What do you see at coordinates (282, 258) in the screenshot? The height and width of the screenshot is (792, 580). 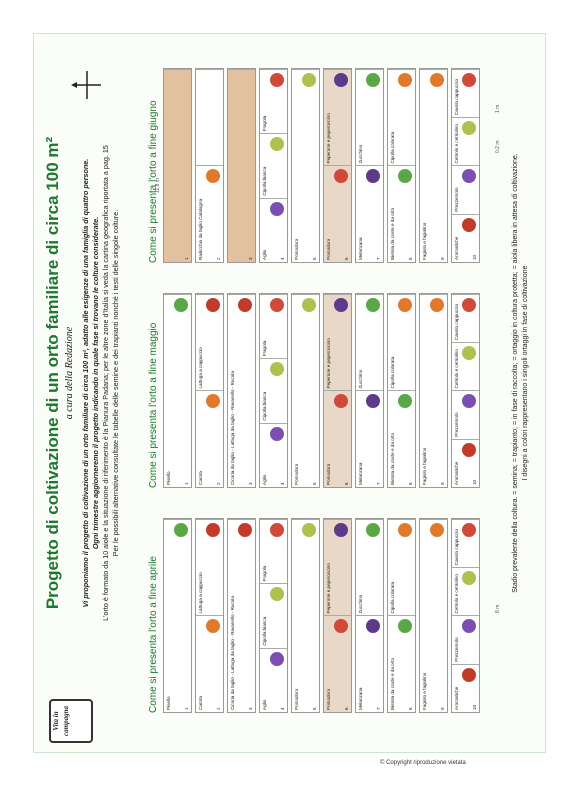 I see `bed-number: 4` at bounding box center [282, 258].